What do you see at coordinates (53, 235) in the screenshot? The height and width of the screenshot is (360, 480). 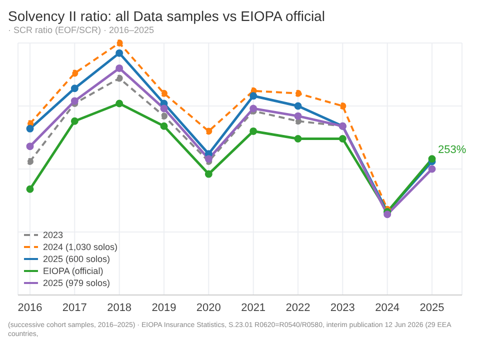 I see `legend-label: 2023` at bounding box center [53, 235].